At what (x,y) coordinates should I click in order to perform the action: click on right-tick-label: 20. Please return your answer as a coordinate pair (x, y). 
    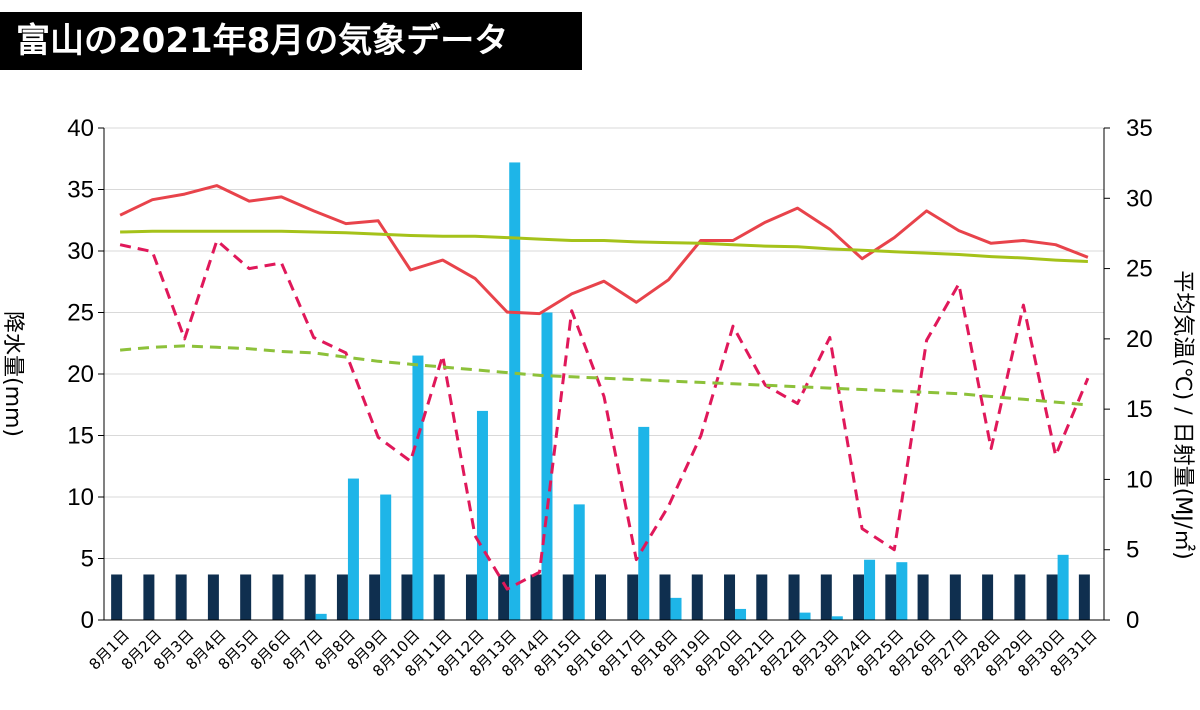
    Looking at the image, I should click on (1139, 339).